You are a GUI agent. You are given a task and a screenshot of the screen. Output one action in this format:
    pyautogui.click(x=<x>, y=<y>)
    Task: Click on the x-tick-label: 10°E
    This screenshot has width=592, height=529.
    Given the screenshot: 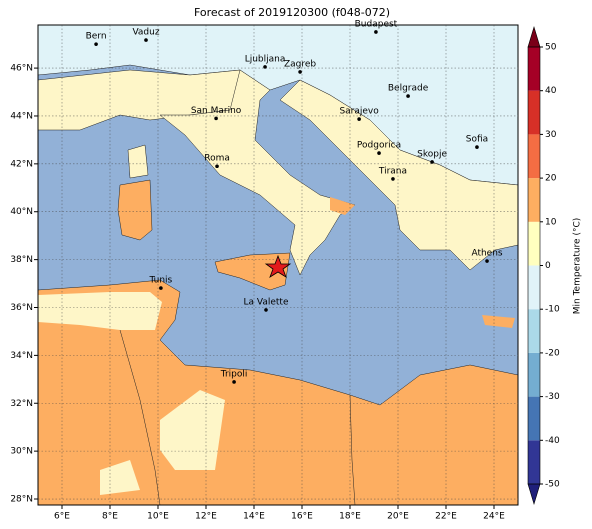 What is the action you would take?
    pyautogui.click(x=158, y=517)
    